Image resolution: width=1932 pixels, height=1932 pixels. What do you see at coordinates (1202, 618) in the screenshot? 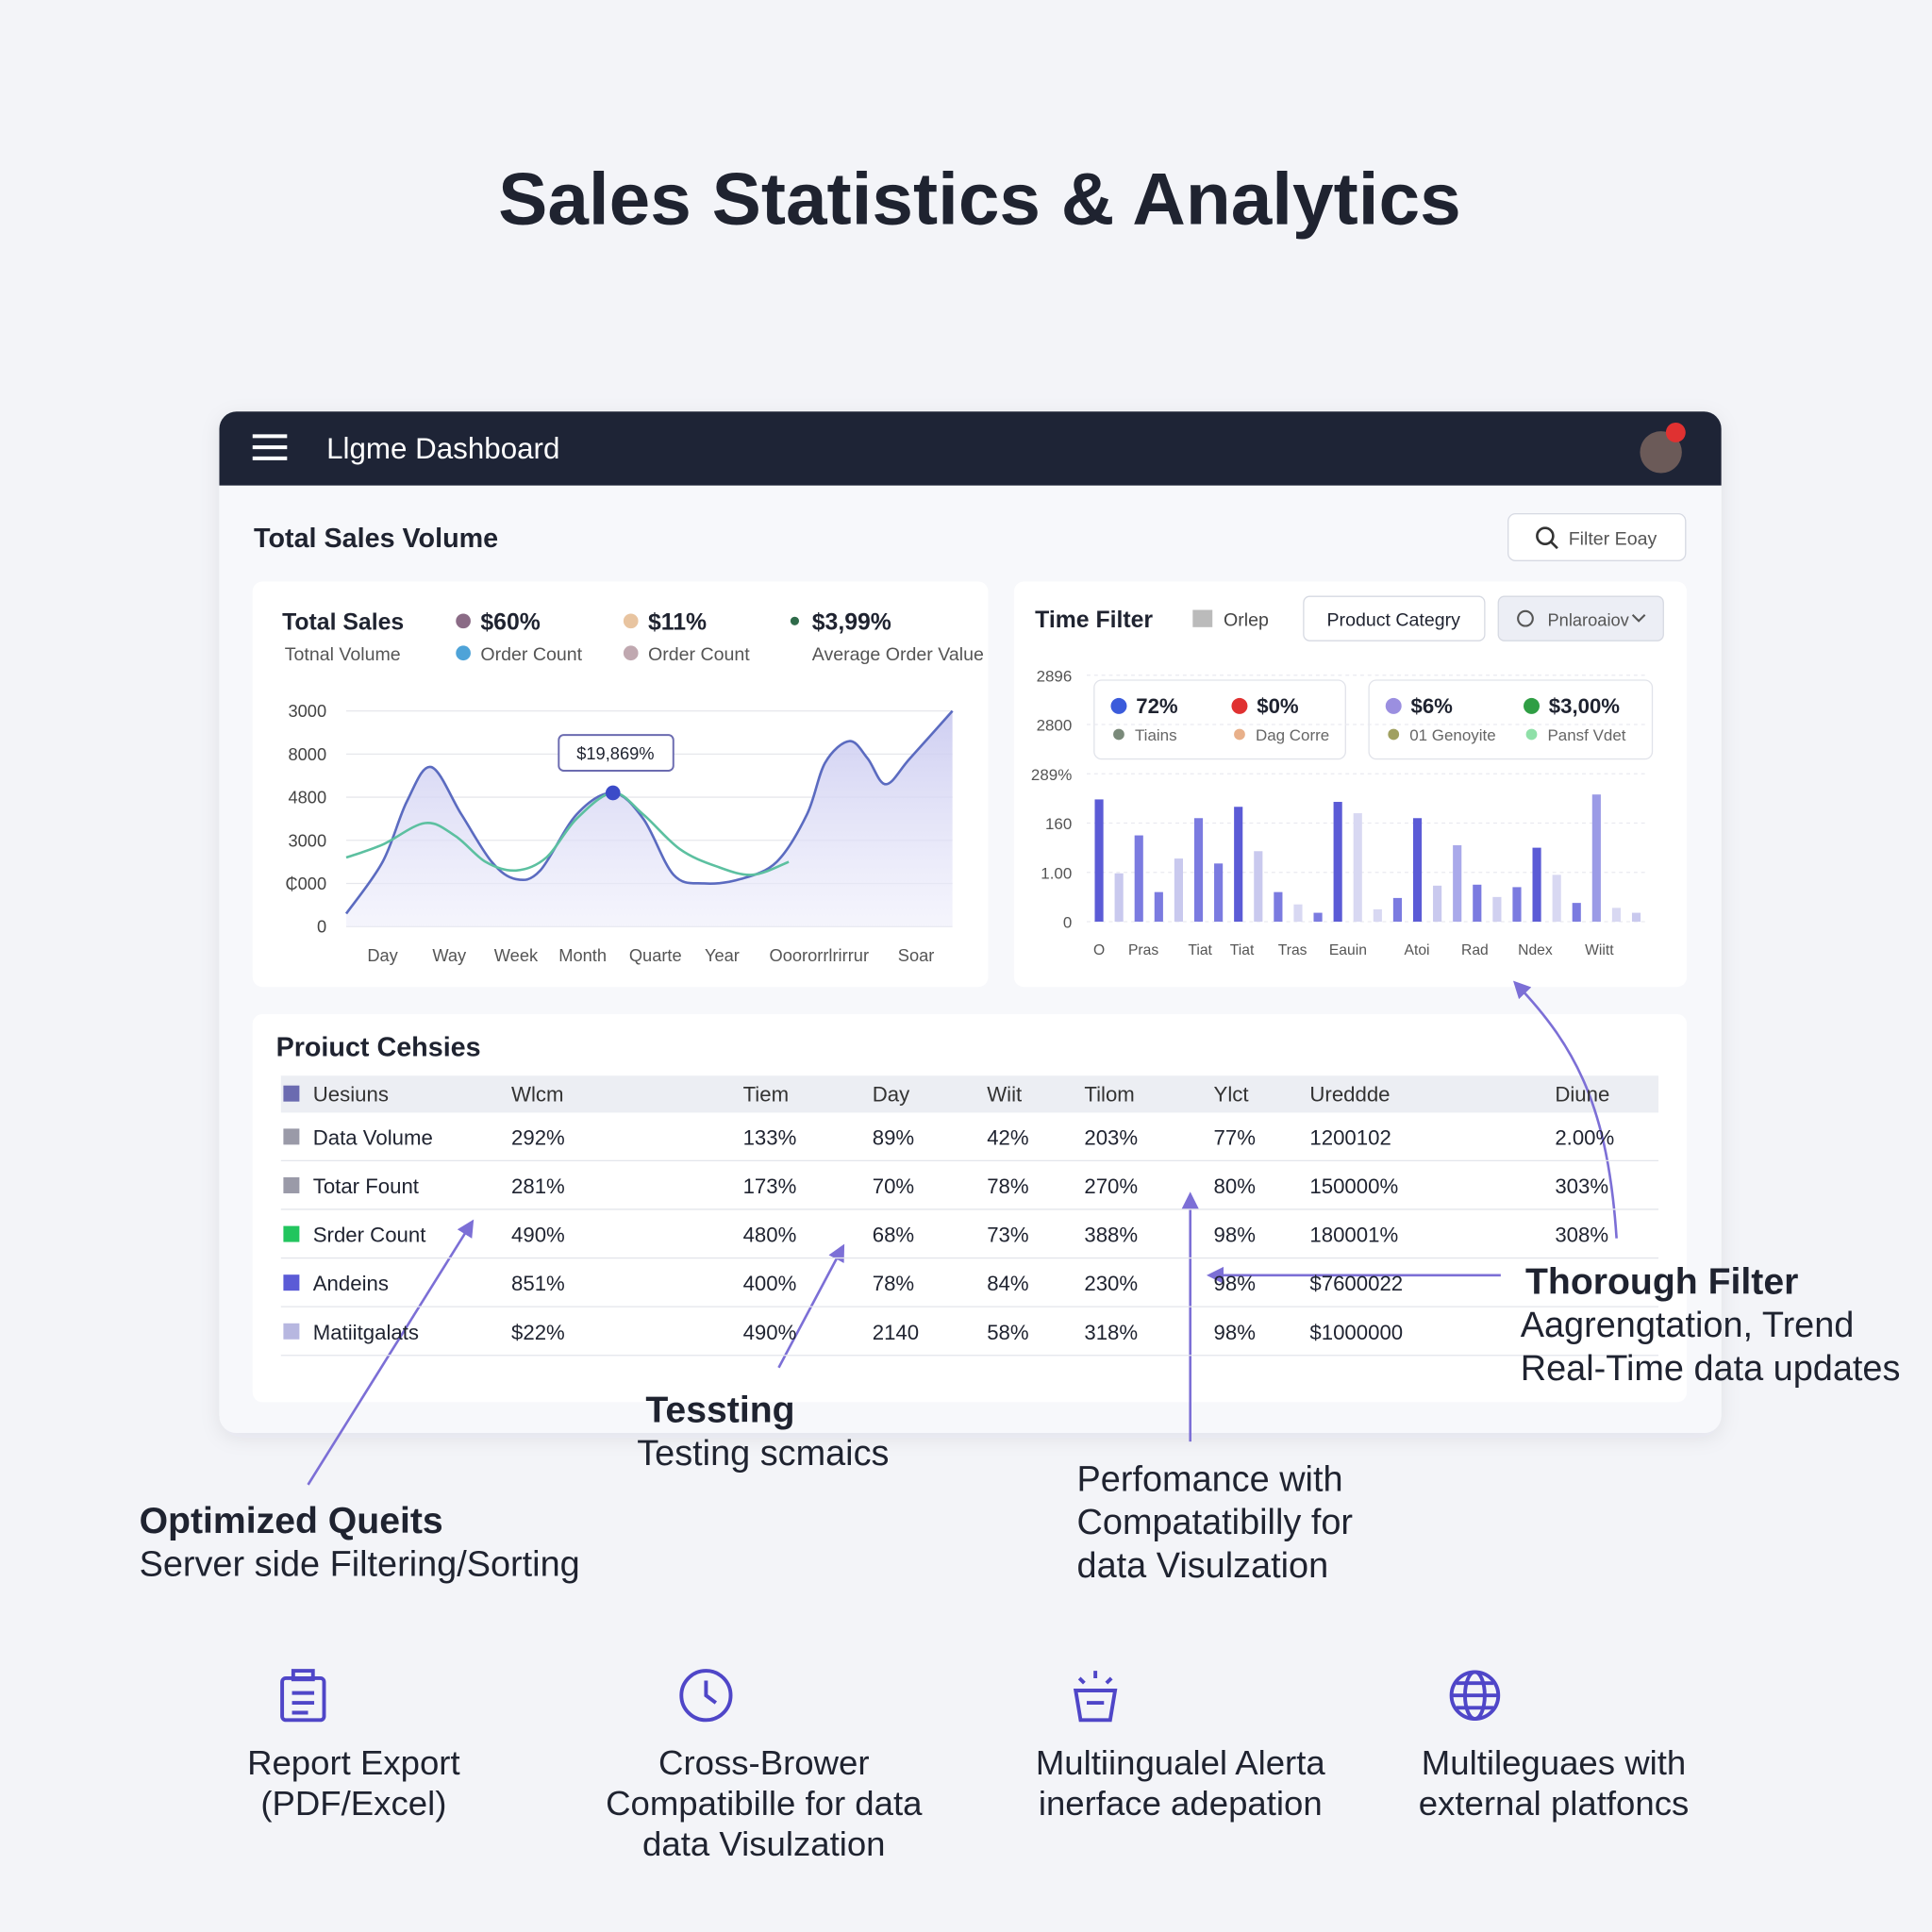
I see `checkbox` at bounding box center [1202, 618].